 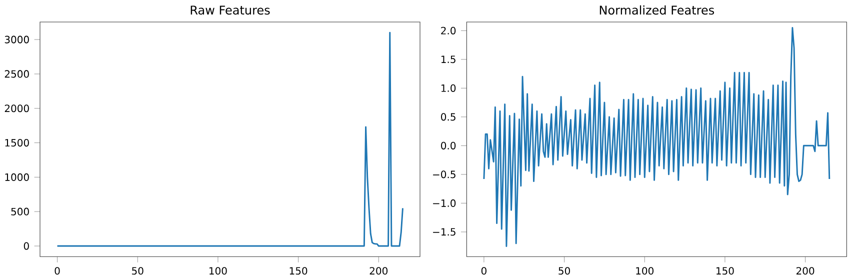 What do you see at coordinates (26, 246) in the screenshot?
I see `y-tick-label: 0` at bounding box center [26, 246].